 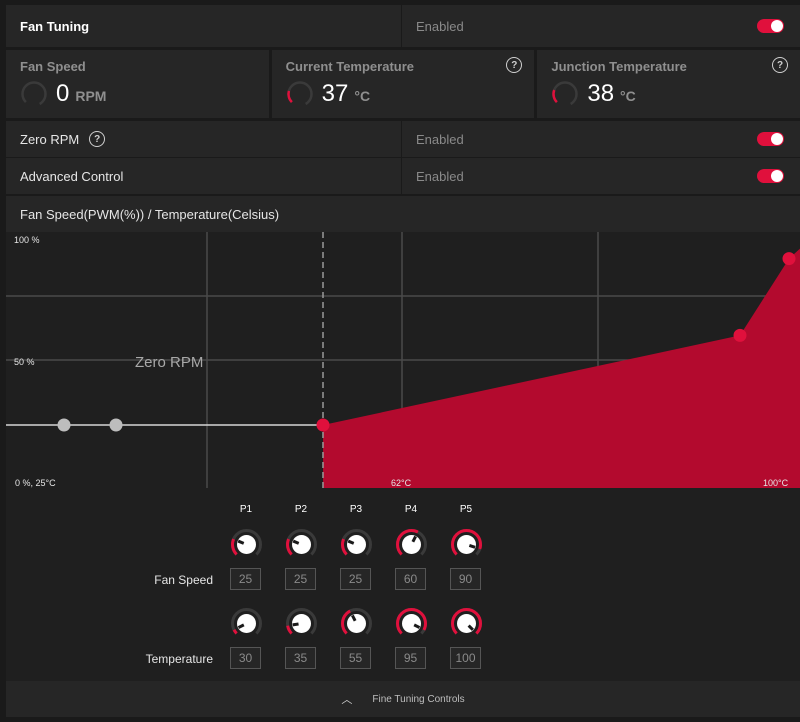 What do you see at coordinates (246, 623) in the screenshot?
I see `temperature-knob-p1` at bounding box center [246, 623].